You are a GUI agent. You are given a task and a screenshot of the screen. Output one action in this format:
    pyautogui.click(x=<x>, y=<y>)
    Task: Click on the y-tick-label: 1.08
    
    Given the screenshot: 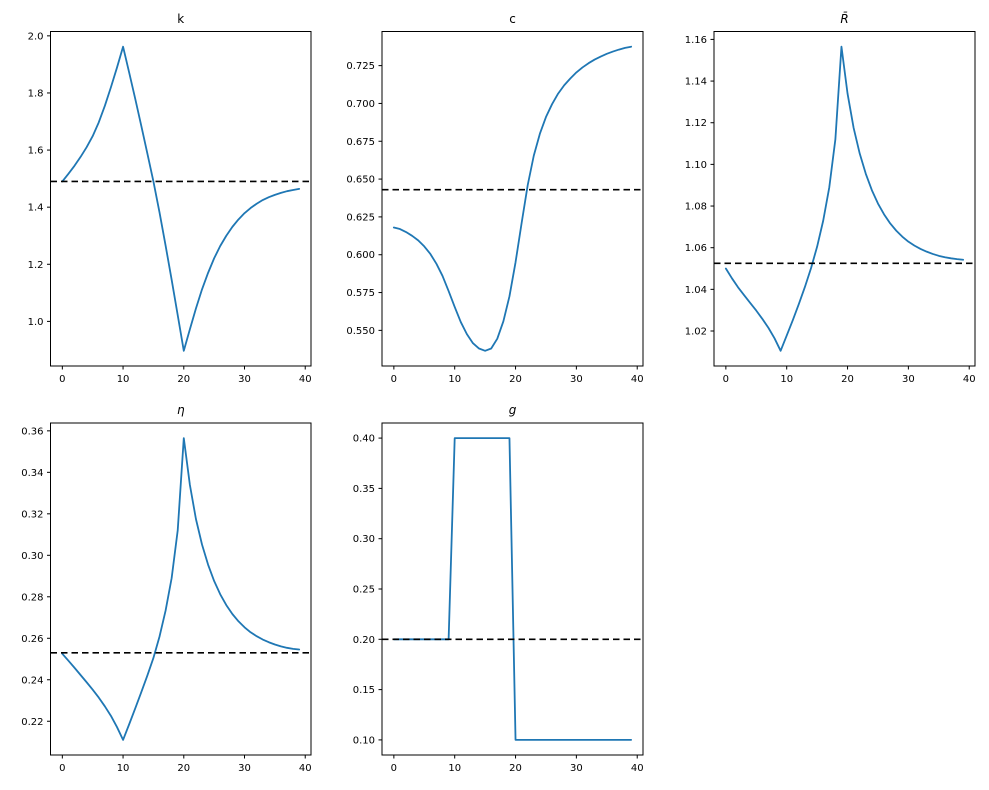 What is the action you would take?
    pyautogui.click(x=696, y=207)
    